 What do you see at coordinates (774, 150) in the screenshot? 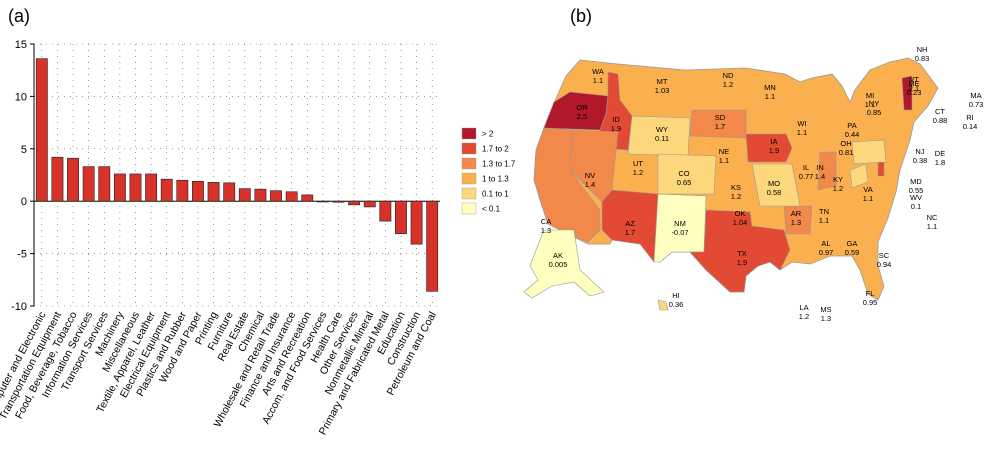
I see `state-value-IA: 1.9` at bounding box center [774, 150].